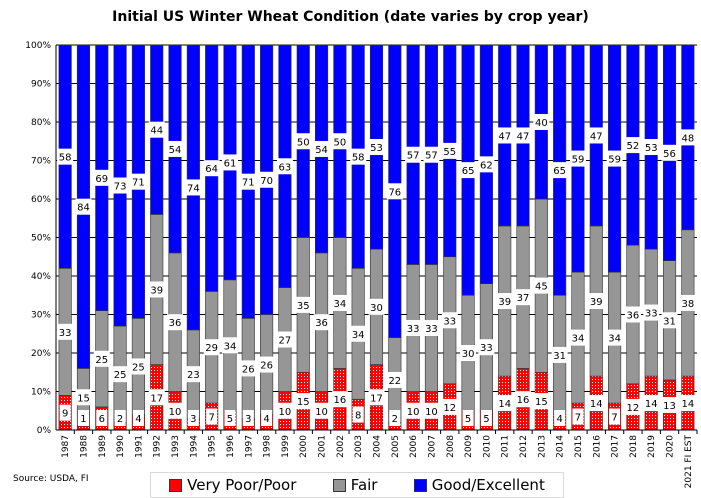  I want to click on y-tick-label: 0%, so click(44, 431).